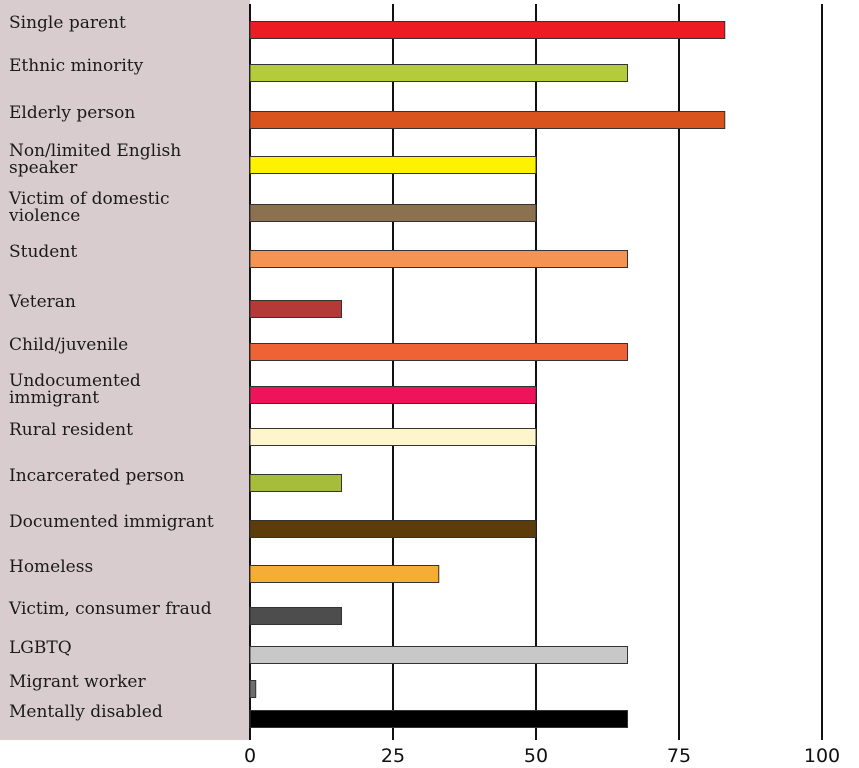 The height and width of the screenshot is (768, 859). Describe the element at coordinates (393, 165) in the screenshot. I see `bar-non-limited-english-speaker` at that location.